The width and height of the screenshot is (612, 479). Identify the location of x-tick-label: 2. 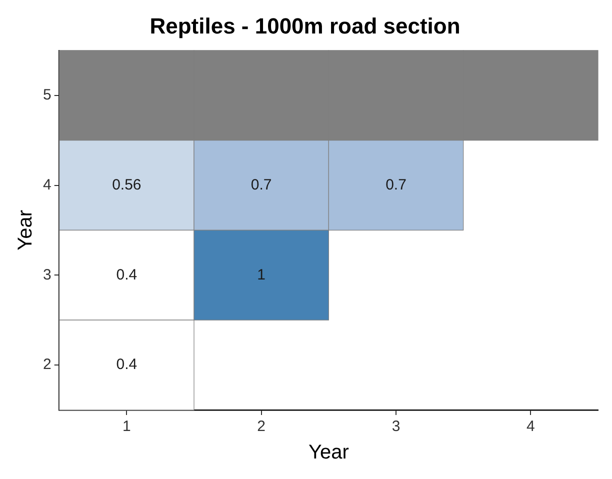
(261, 427).